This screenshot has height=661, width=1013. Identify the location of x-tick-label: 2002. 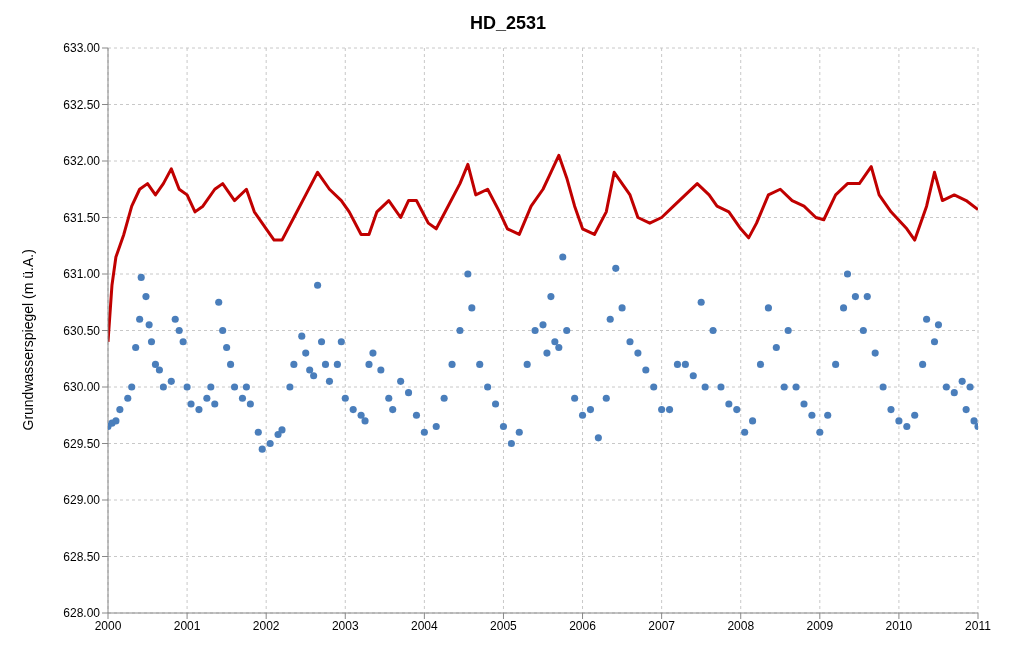
(266, 625).